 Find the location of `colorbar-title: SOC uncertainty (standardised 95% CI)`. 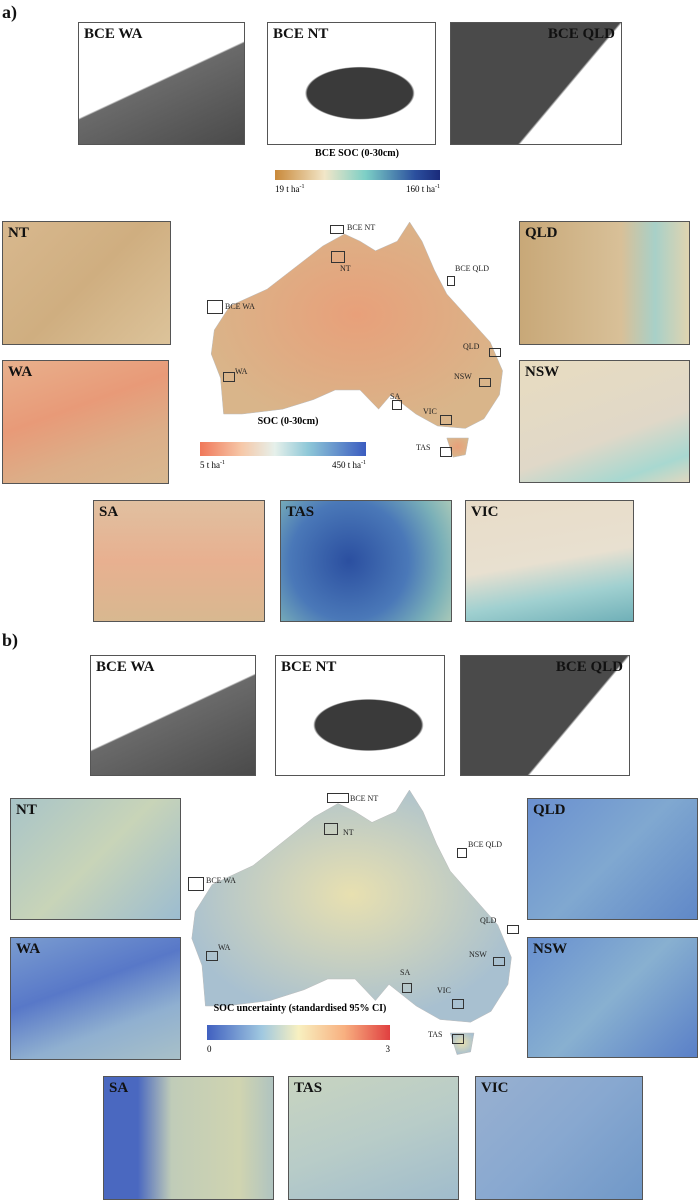

colorbar-title: SOC uncertainty (standardised 95% CI) is located at coordinates (300, 1008).